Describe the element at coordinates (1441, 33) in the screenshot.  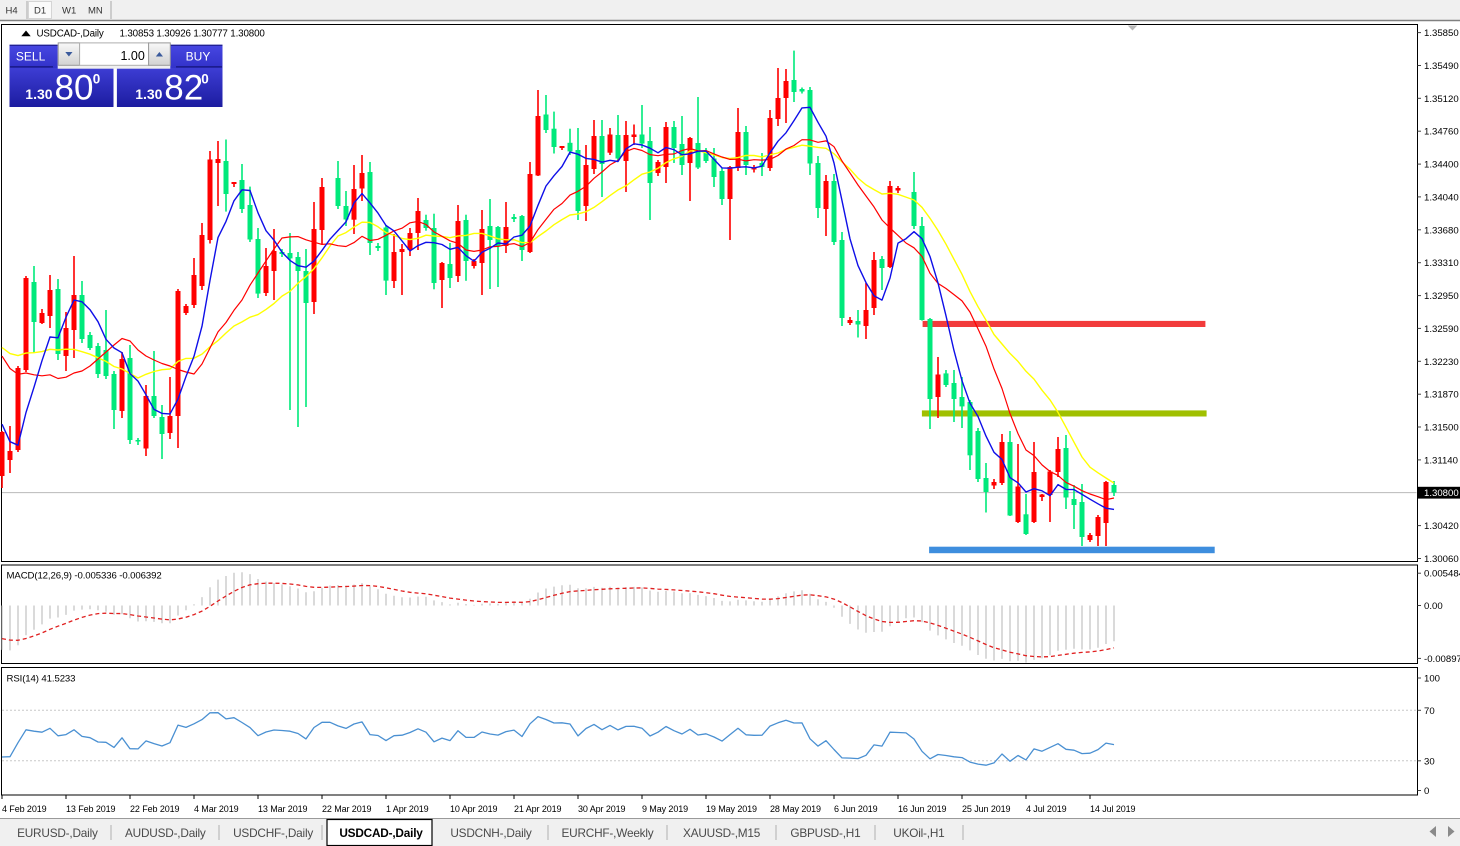
I see `svg-text: 1.35850` at that location.